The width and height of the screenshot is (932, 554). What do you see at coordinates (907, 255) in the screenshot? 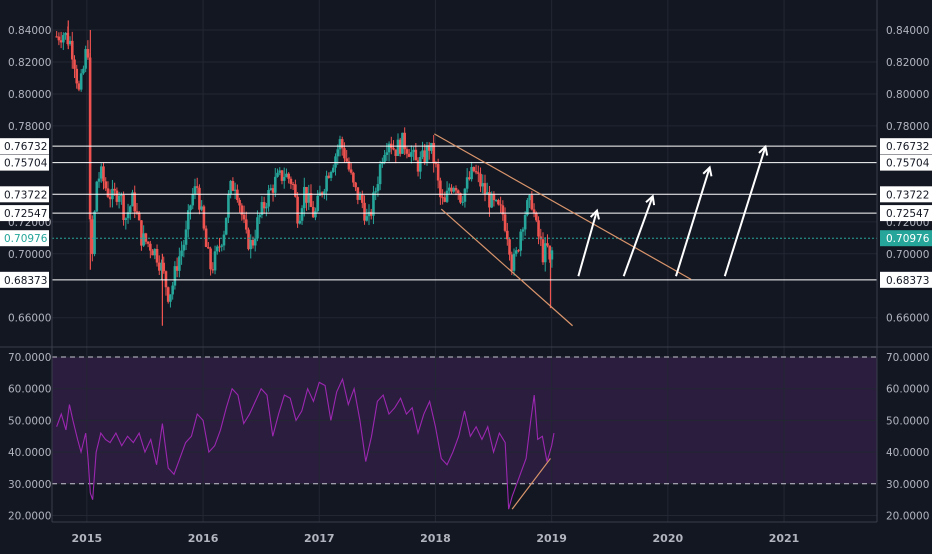
I see `y-tick-label-right: 0.70000` at bounding box center [907, 255].